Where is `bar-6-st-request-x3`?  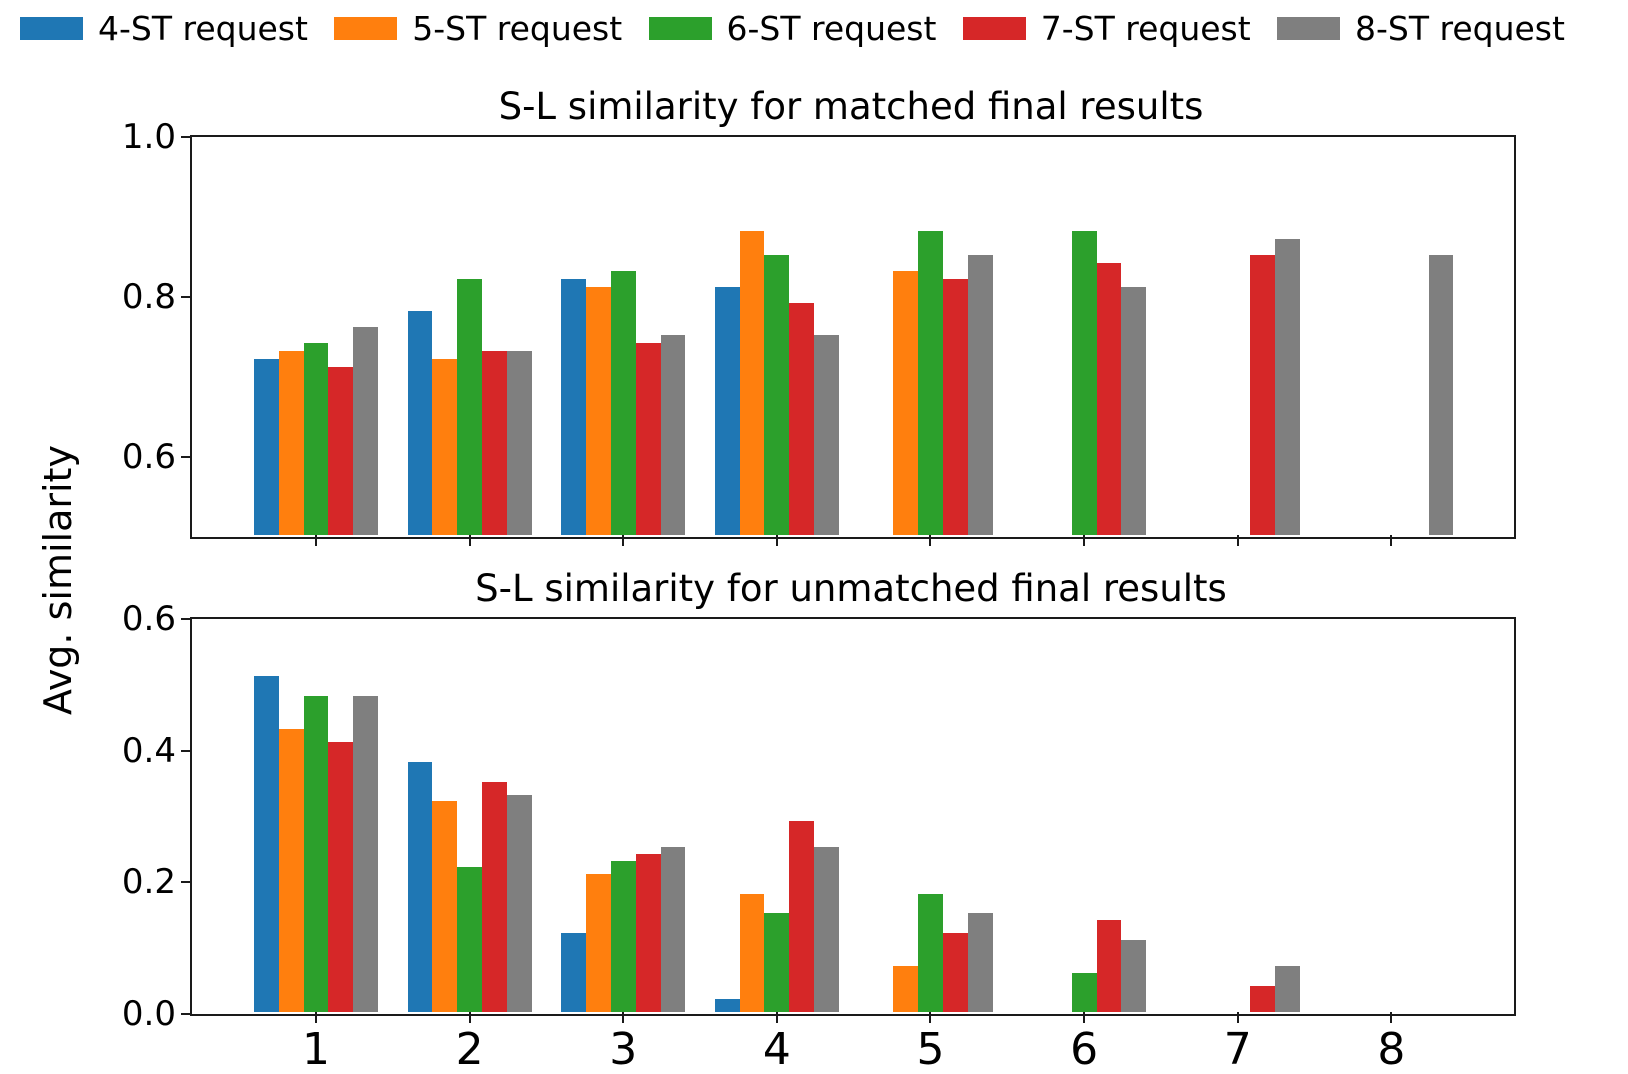
bar-6-st-request-x3 is located at coordinates (623, 403).